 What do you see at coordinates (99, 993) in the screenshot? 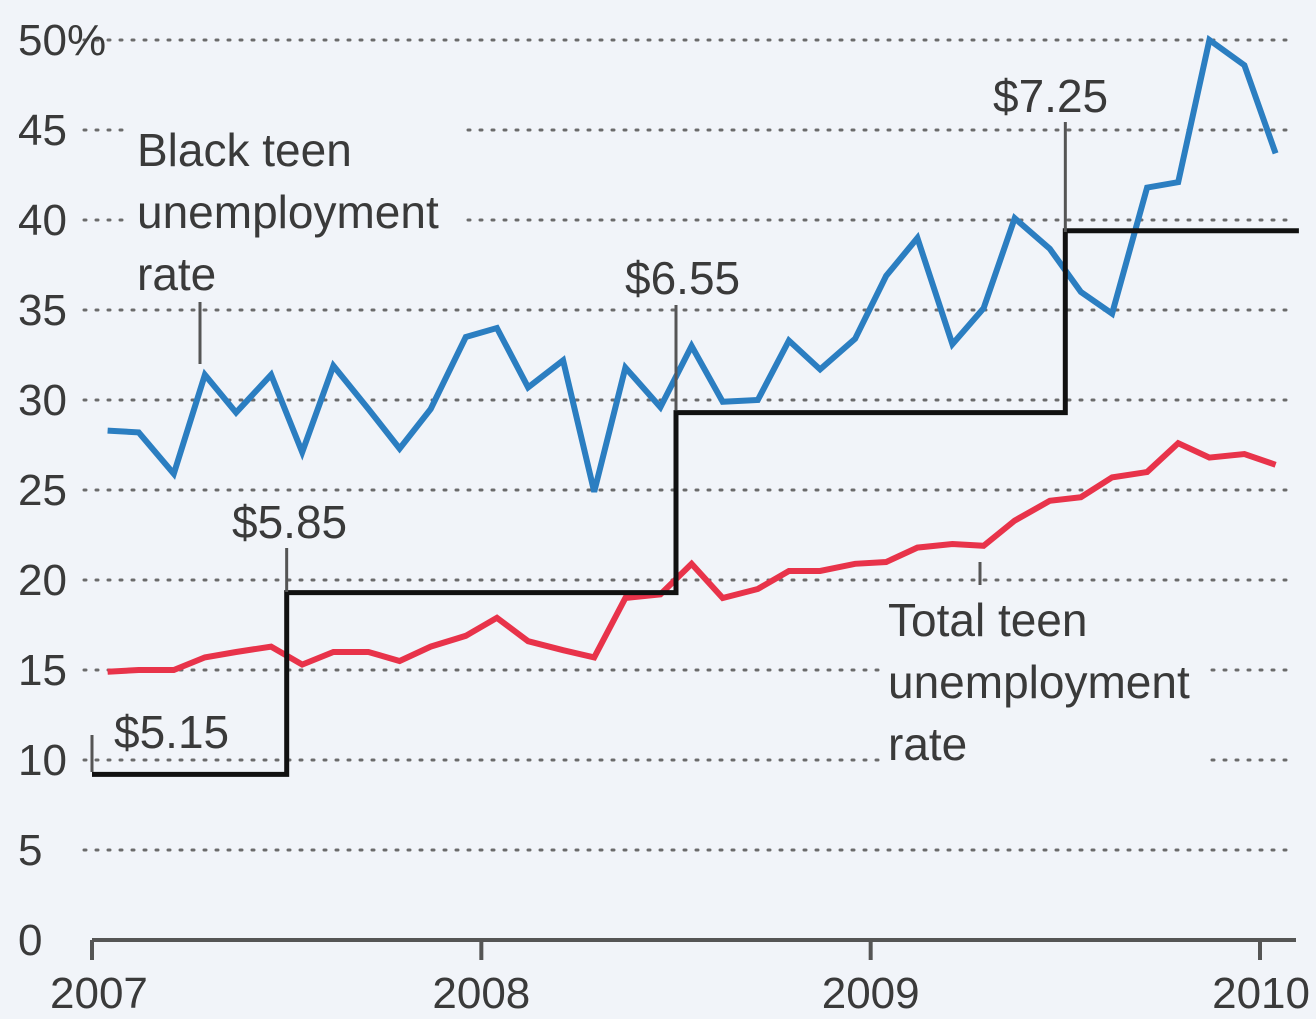
I see `x-tick-label-2007: 2007` at bounding box center [99, 993].